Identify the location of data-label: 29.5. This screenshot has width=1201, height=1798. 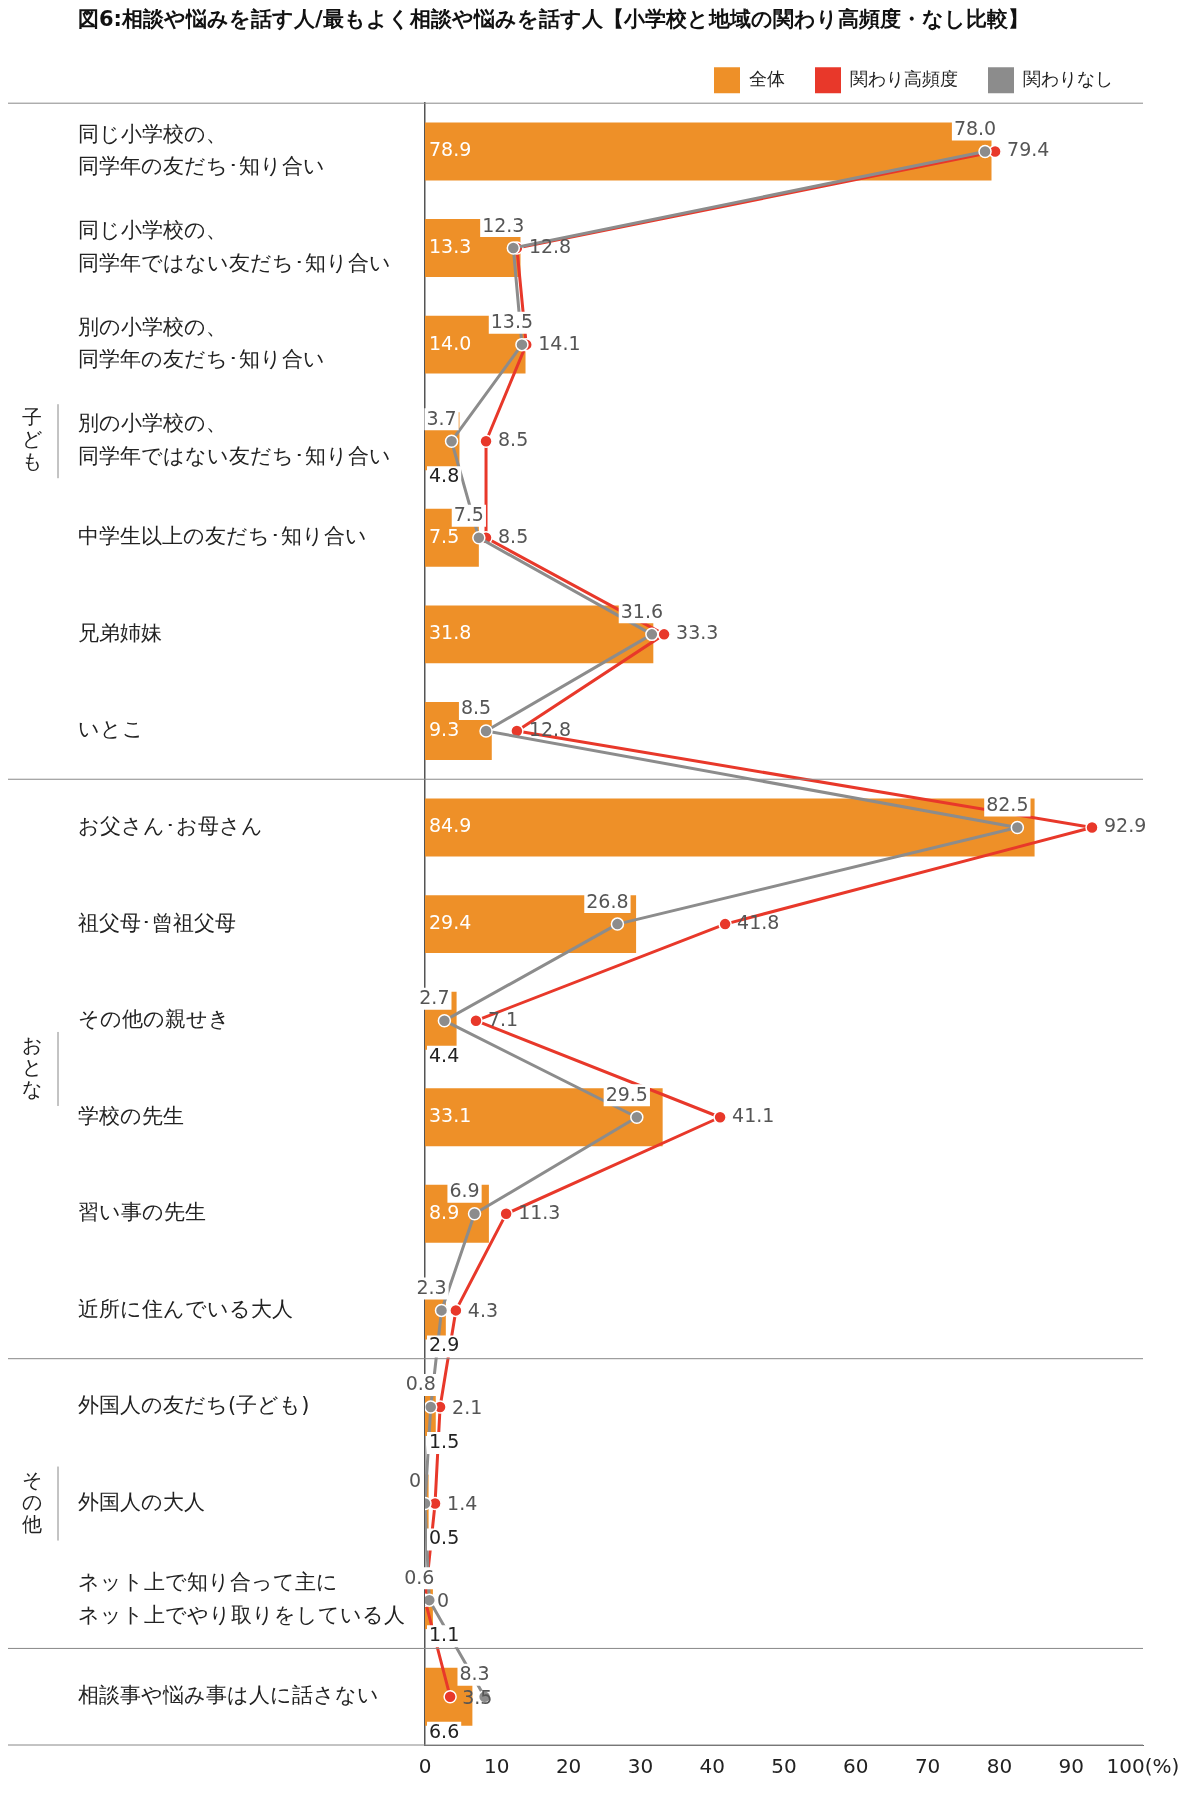
(626, 1093).